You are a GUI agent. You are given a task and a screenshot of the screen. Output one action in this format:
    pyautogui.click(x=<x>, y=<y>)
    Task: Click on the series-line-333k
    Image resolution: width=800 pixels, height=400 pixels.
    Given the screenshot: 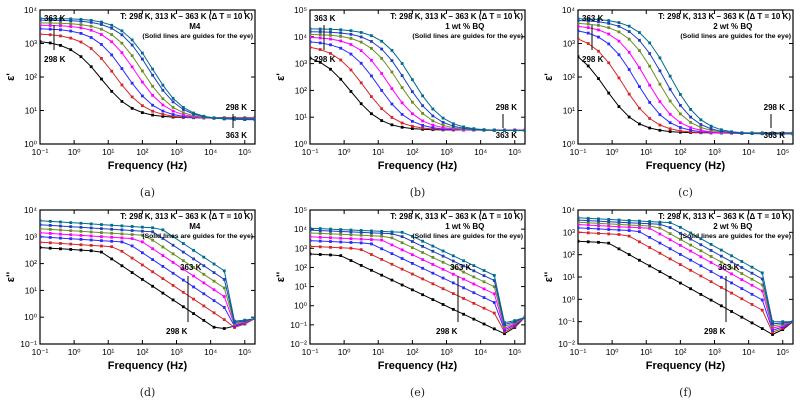 What is the action you would take?
    pyautogui.click(x=147, y=279)
    